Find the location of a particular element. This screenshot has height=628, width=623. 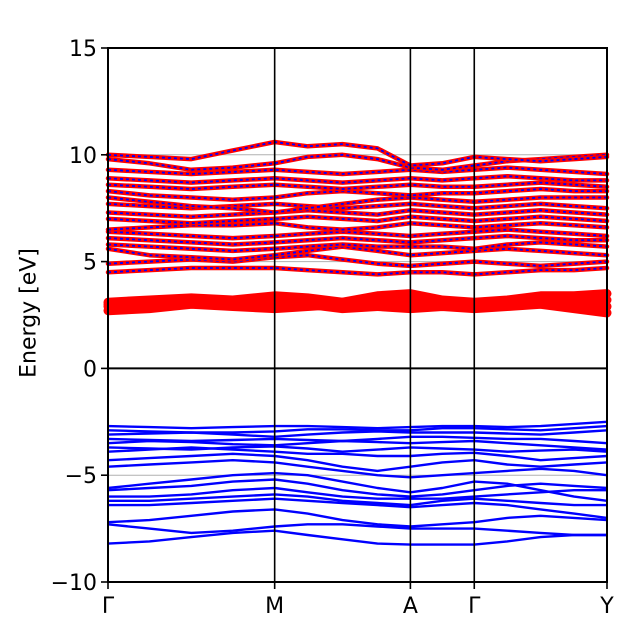

y-tick-label-1: 10 is located at coordinates (83, 156).